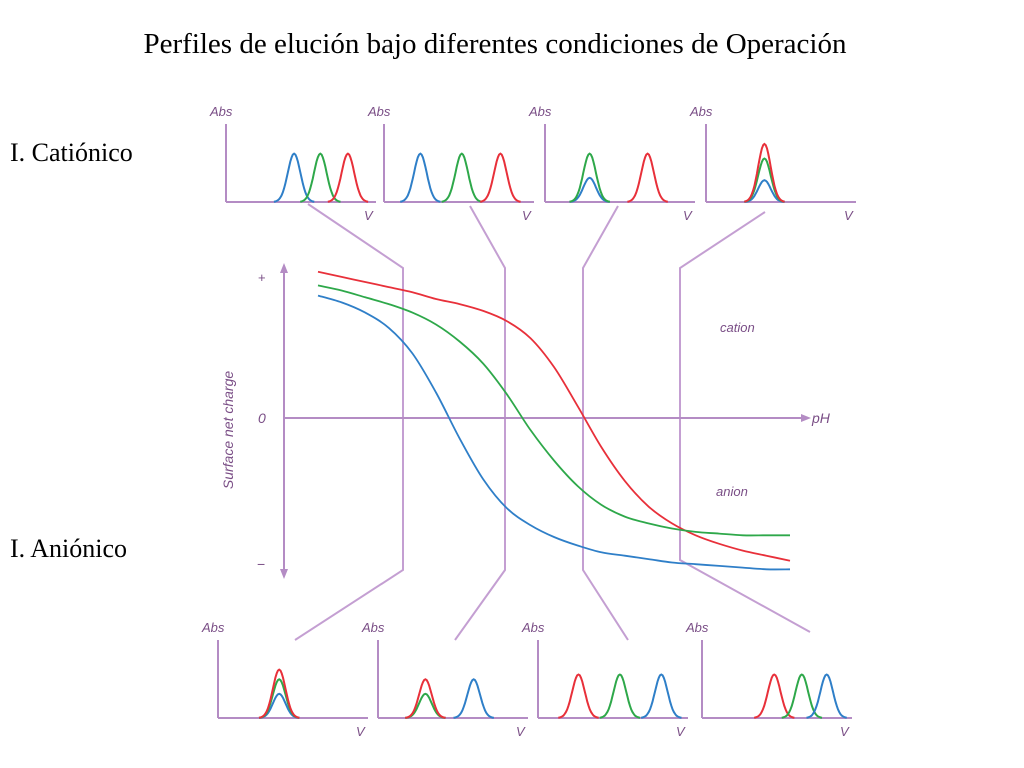 This screenshot has width=1024, height=768. Describe the element at coordinates (292, 163) in the screenshot. I see `cationic-panel-1: Abs V` at that location.